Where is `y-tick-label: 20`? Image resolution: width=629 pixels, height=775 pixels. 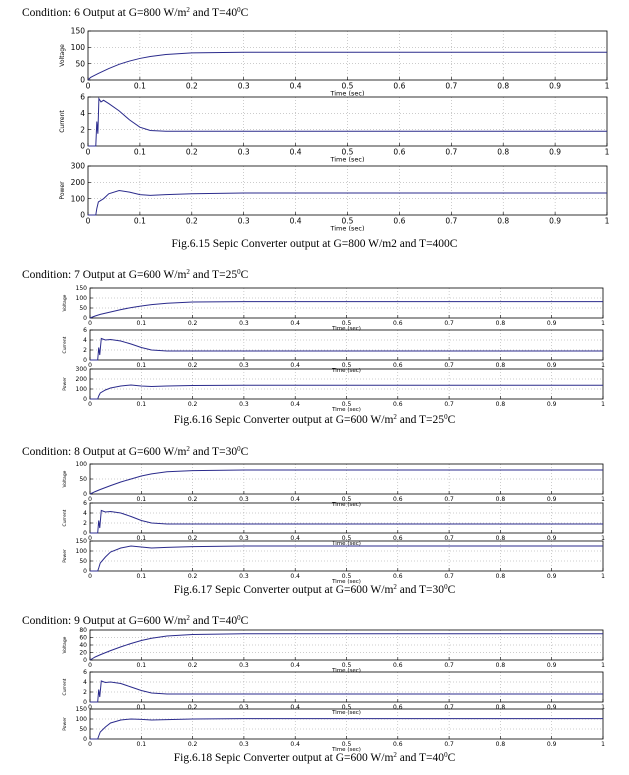 y-tick-label: 20 is located at coordinates (83, 653).